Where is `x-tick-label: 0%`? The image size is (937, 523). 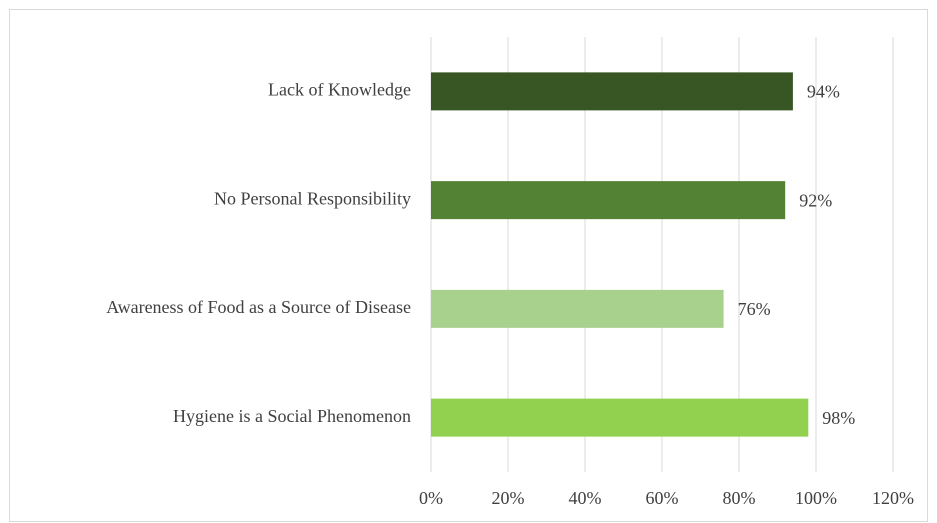 x-tick-label: 0% is located at coordinates (431, 498).